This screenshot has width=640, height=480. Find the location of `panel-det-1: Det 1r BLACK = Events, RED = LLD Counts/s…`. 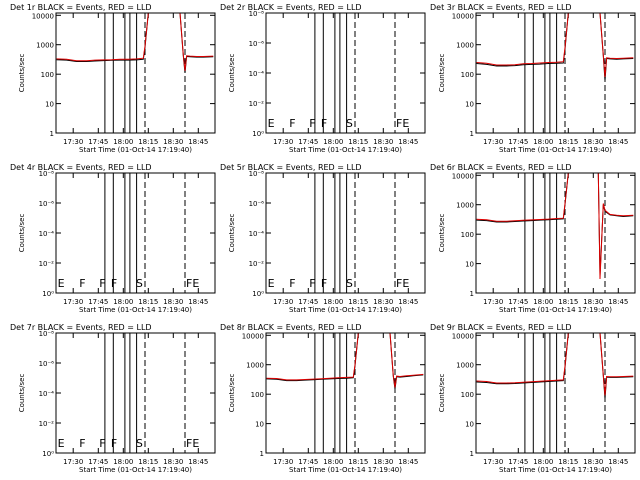

panel-det-1: Det 1r BLACK = Events, RED = LLD Counts/s… is located at coordinates (113, 78).